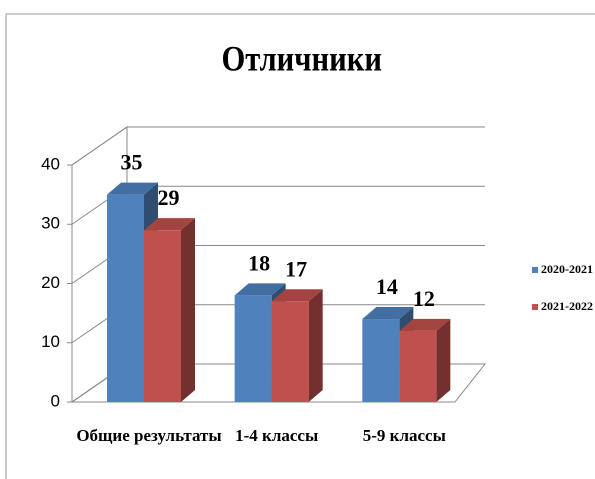 The height and width of the screenshot is (479, 595). I want to click on y-tick-label: 30, so click(50, 223).